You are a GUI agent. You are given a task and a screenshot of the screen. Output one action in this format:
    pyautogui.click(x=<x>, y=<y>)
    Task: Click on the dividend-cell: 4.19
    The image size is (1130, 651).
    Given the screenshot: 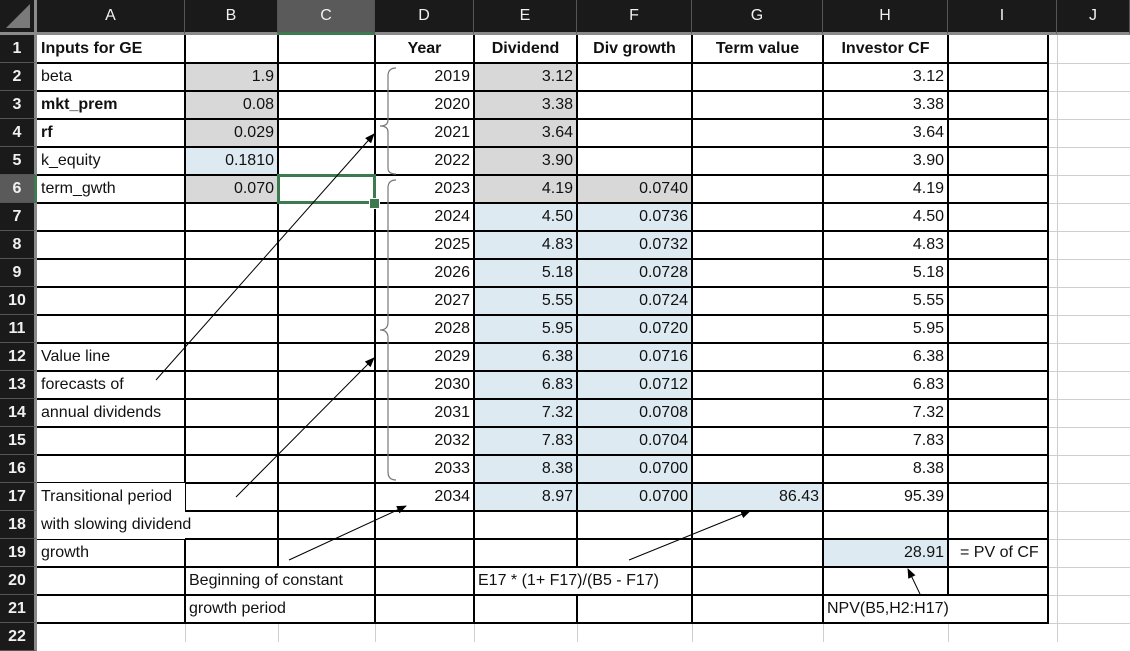 What is the action you would take?
    pyautogui.click(x=557, y=188)
    